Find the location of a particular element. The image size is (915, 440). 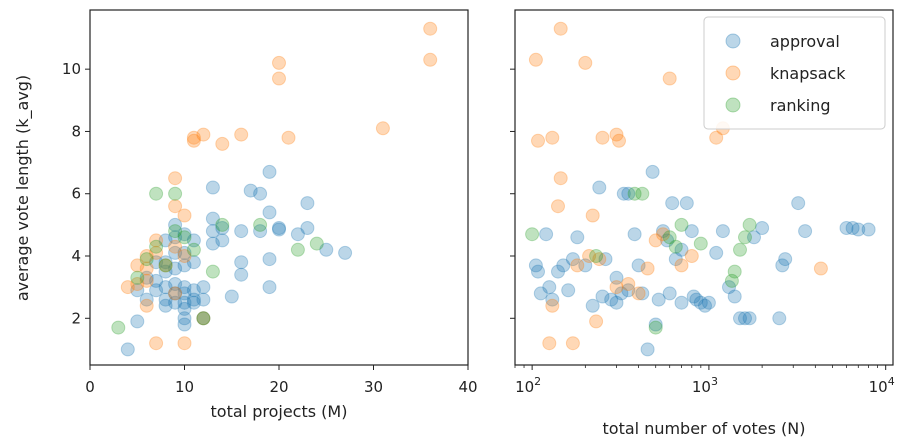

x-axis-label-right: total number of votes (N) is located at coordinates (704, 428).